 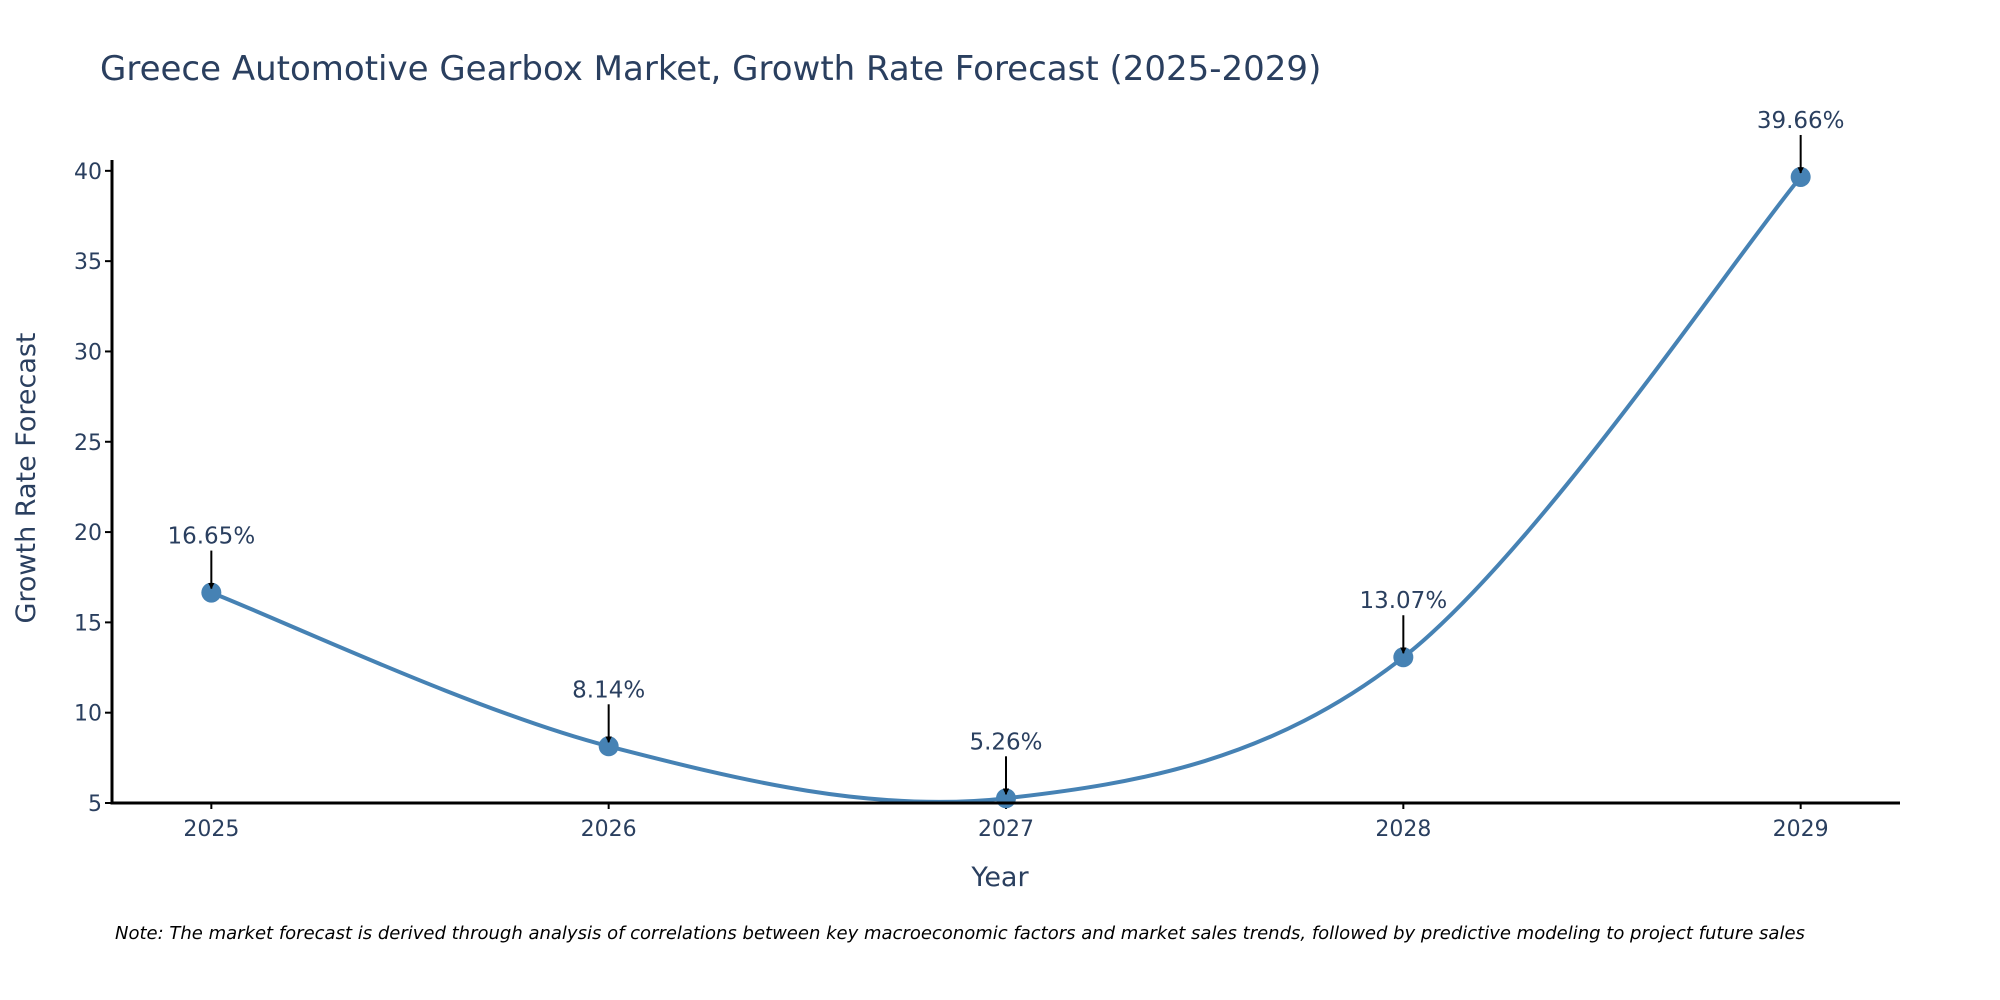 What do you see at coordinates (88, 533) in the screenshot?
I see `y-tick-label: 20` at bounding box center [88, 533].